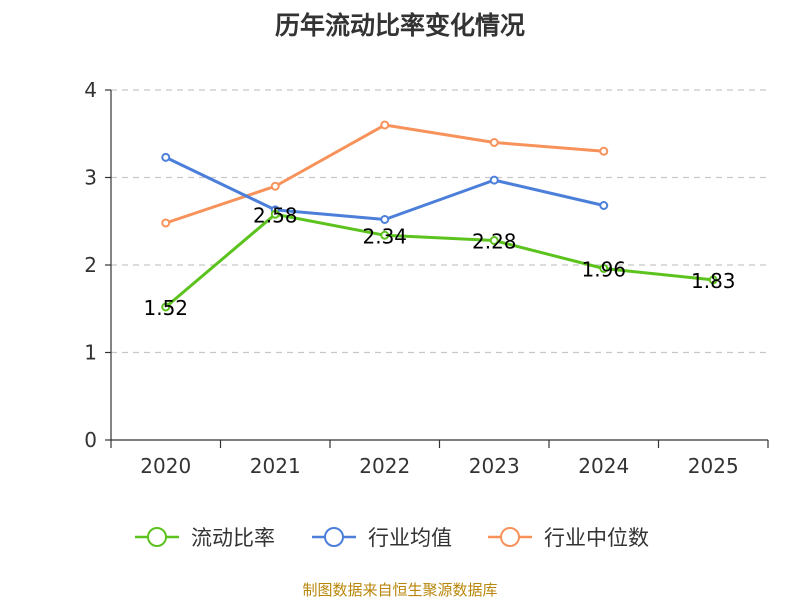 The height and width of the screenshot is (600, 800). I want to click on legend-label: 流动比率, so click(233, 538).